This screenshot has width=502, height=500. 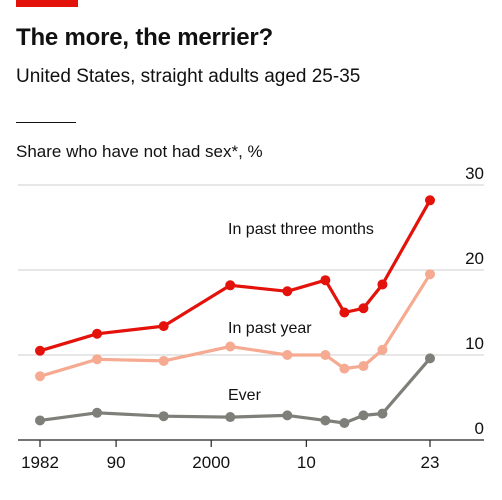 What do you see at coordinates (270, 328) in the screenshot?
I see `series-label-in-past-year: In past year` at bounding box center [270, 328].